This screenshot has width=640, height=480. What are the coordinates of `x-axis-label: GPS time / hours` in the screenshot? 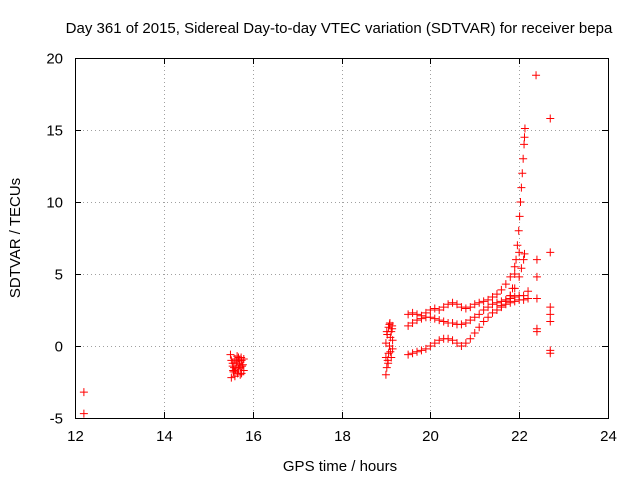 It's located at (340, 466).